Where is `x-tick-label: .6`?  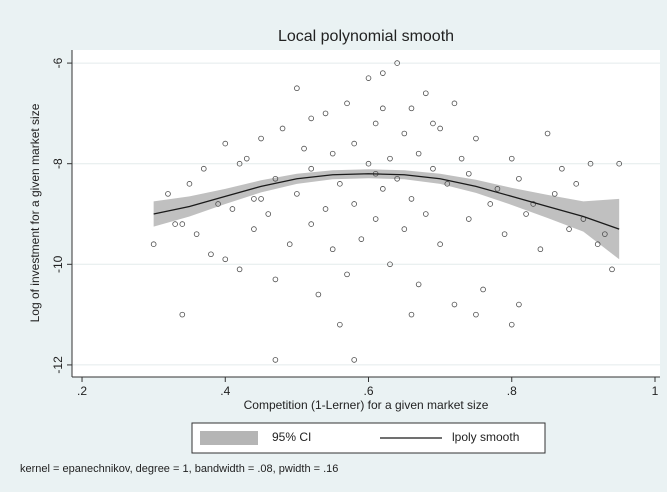
x-tick-label: .6 is located at coordinates (368, 391).